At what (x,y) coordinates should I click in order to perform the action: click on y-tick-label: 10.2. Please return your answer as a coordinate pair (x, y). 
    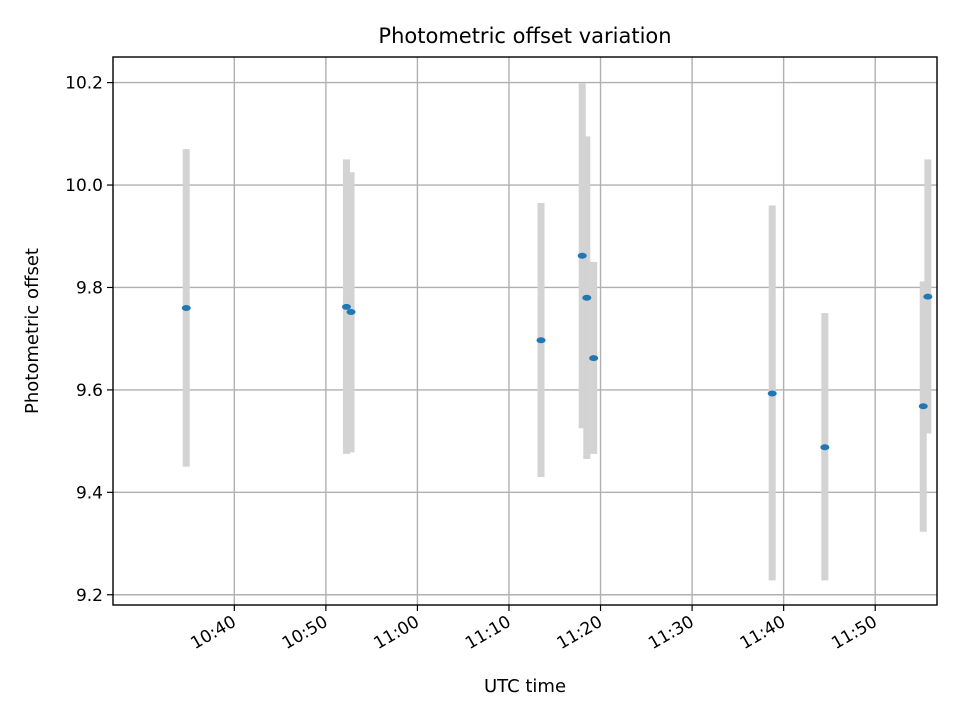
    Looking at the image, I should click on (84, 84).